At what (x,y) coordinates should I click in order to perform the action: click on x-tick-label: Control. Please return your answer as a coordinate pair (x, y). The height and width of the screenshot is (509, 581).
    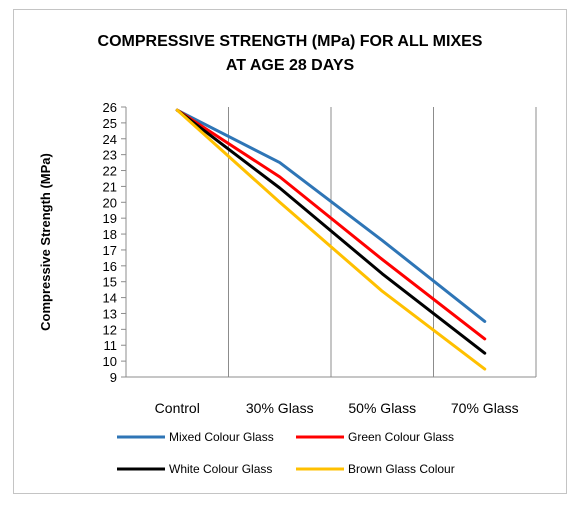
    Looking at the image, I should click on (177, 408).